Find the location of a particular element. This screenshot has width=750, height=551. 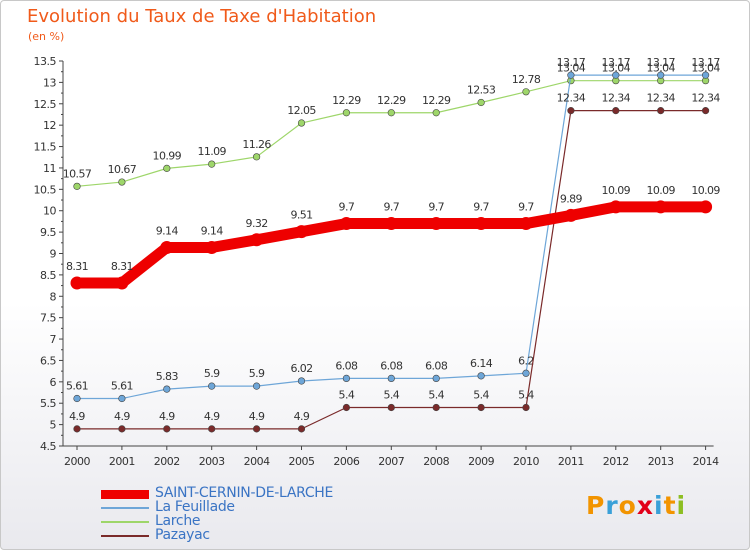

data-label: 10.57 is located at coordinates (77, 173).